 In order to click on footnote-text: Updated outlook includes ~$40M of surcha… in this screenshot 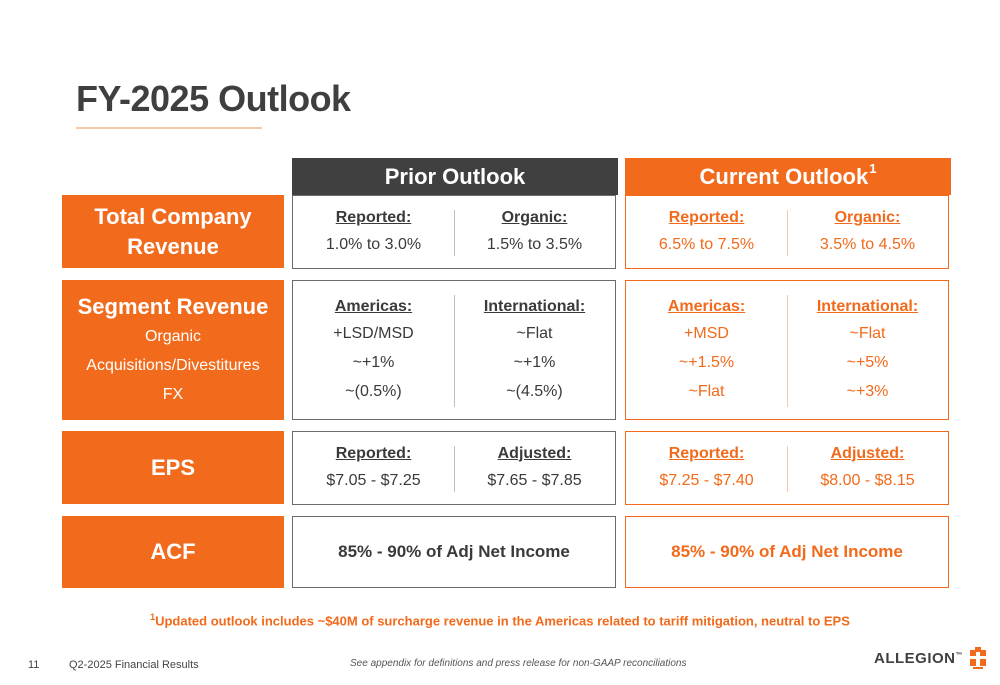, I will do `click(502, 621)`.